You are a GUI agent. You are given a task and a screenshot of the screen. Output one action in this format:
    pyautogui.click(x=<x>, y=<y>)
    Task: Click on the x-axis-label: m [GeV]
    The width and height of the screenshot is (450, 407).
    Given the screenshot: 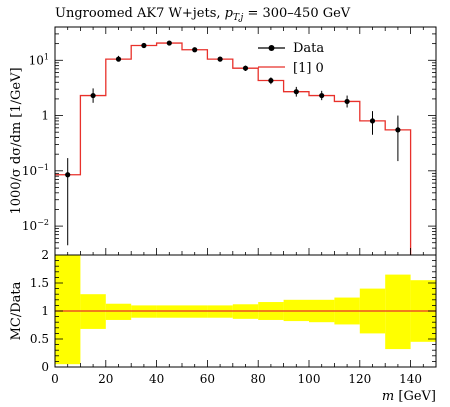 What is the action you would take?
    pyautogui.click(x=409, y=396)
    